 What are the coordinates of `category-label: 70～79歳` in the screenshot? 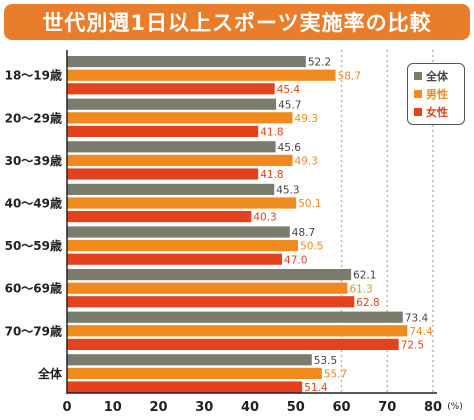 It's located at (33, 330).